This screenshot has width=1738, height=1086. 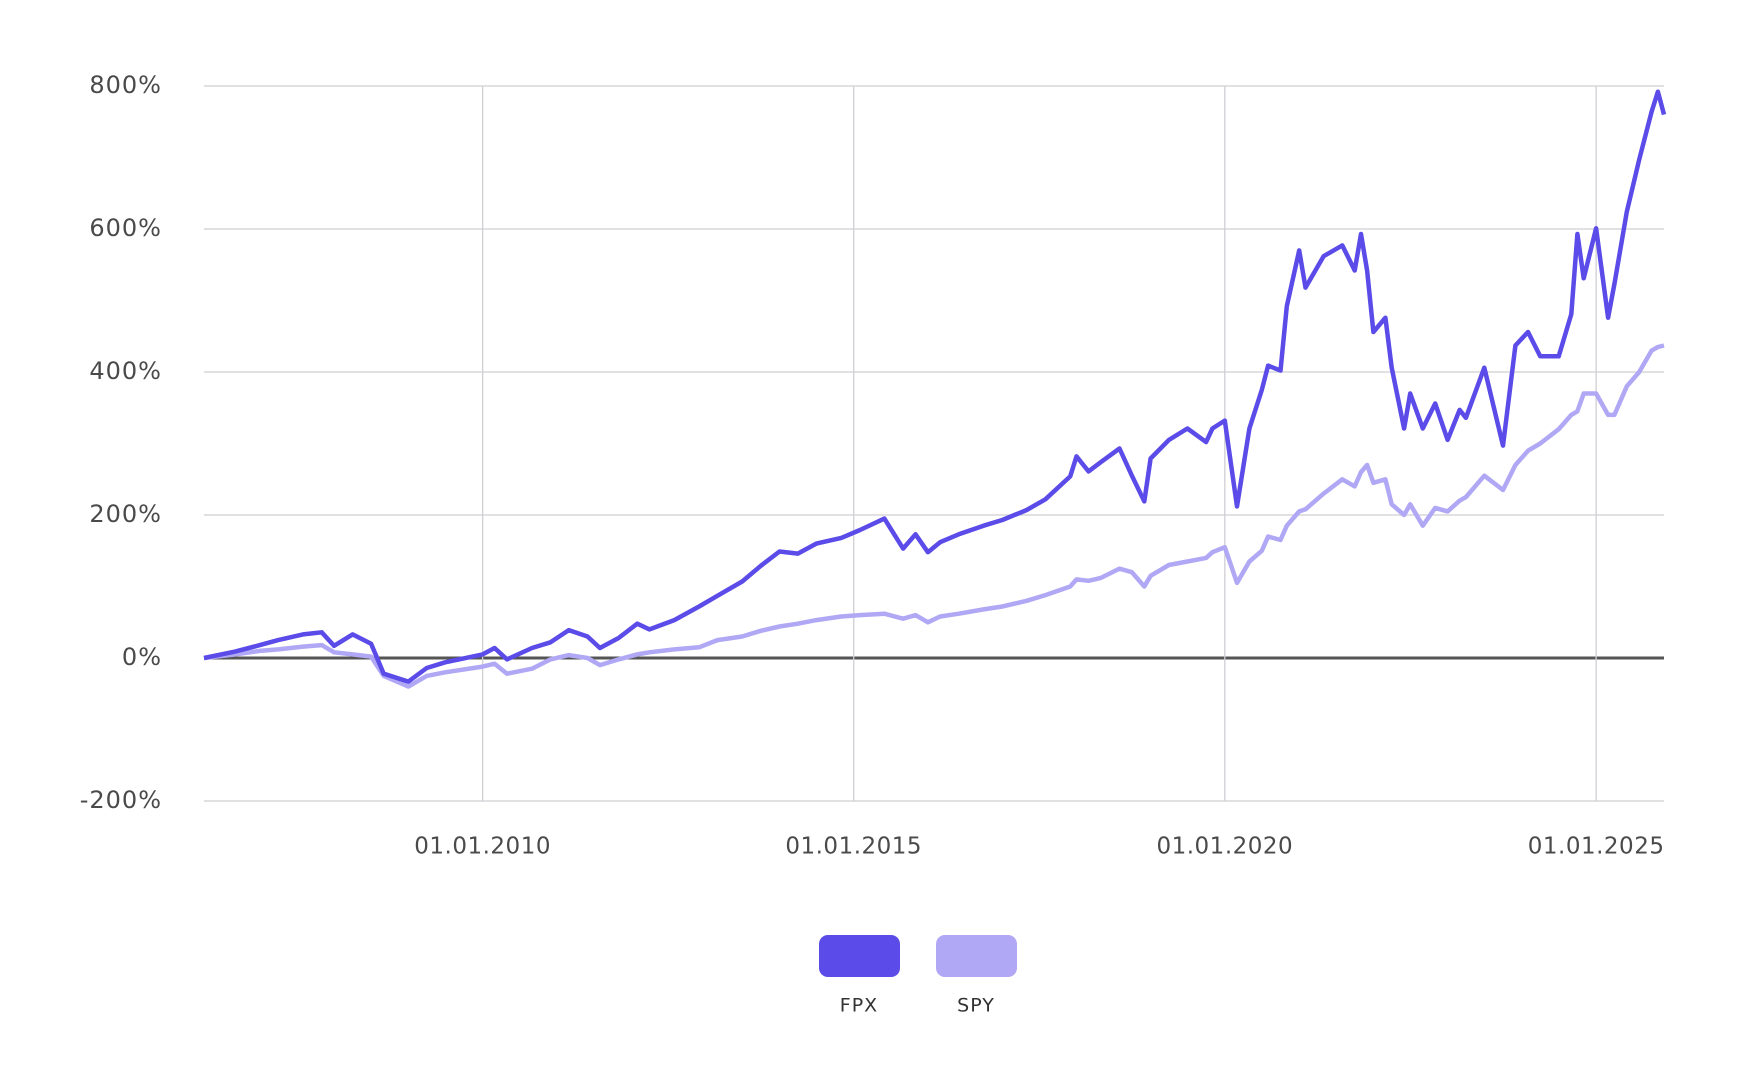 I want to click on x-tick-label: 01.01.2015, so click(x=853, y=847).